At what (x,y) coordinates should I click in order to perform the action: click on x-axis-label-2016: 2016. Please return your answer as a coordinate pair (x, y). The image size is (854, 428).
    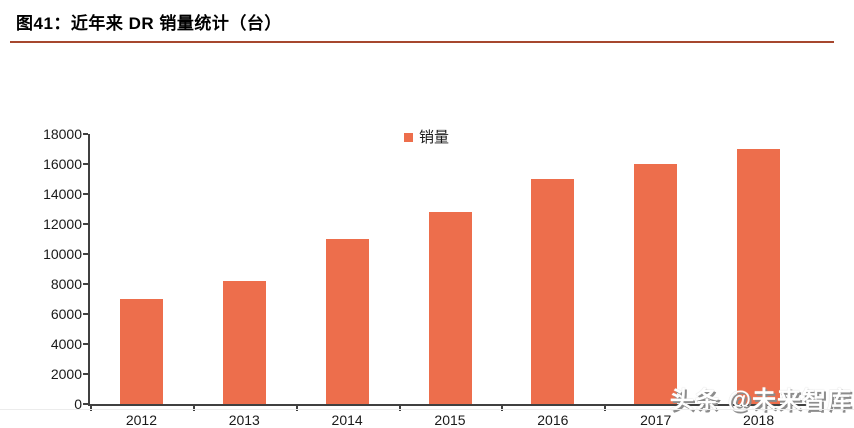
    Looking at the image, I should click on (553, 420).